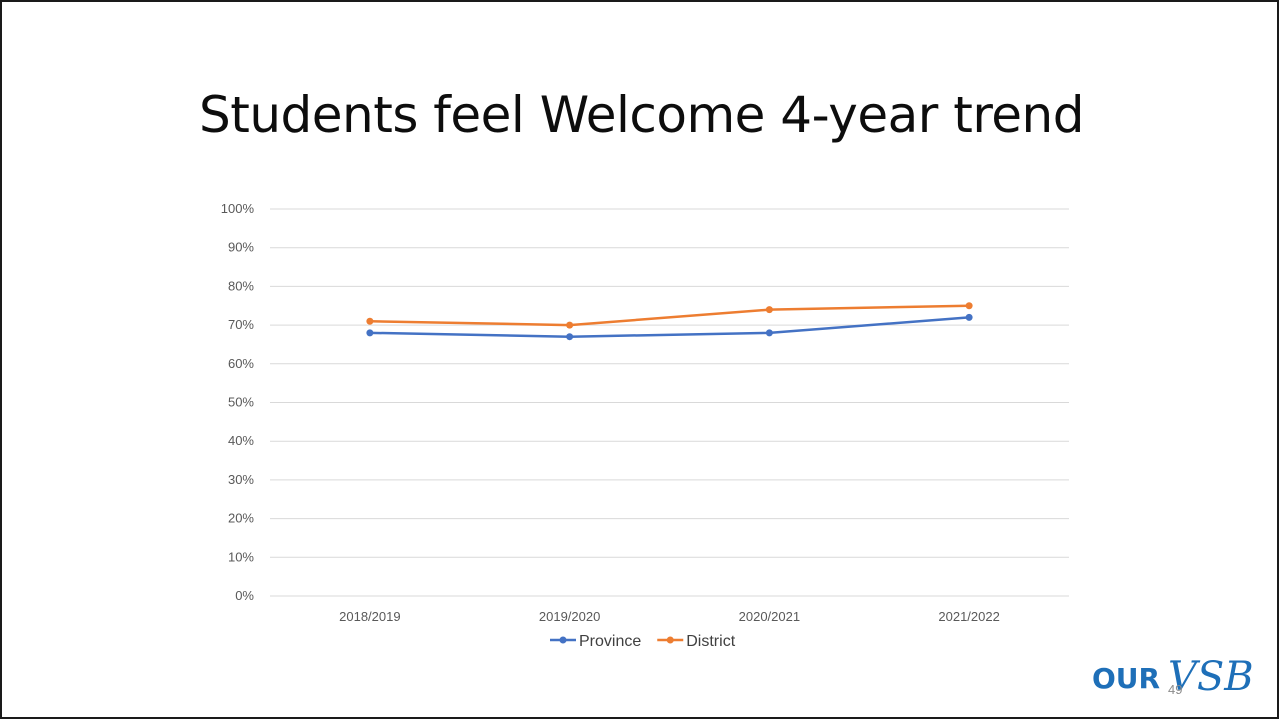 This screenshot has width=1279, height=721. What do you see at coordinates (244, 595) in the screenshot?
I see `y-tick-label: 0%` at bounding box center [244, 595].